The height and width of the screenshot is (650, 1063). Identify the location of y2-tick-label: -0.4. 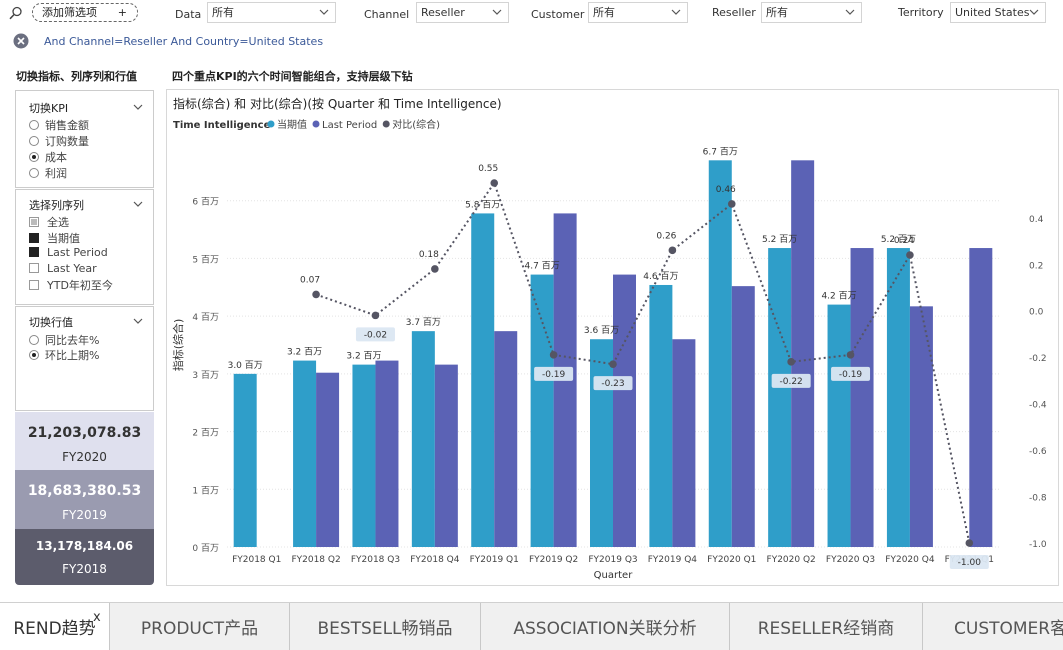
(1038, 406).